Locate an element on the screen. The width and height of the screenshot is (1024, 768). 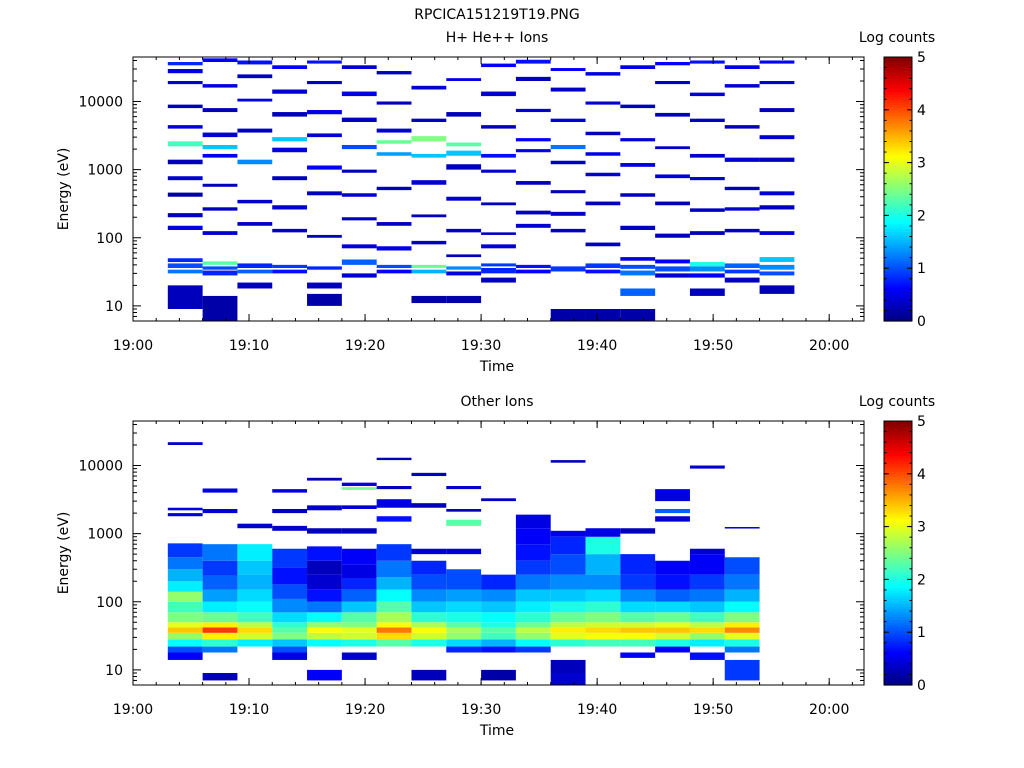
x-tick-label: 19:10 is located at coordinates (249, 346).